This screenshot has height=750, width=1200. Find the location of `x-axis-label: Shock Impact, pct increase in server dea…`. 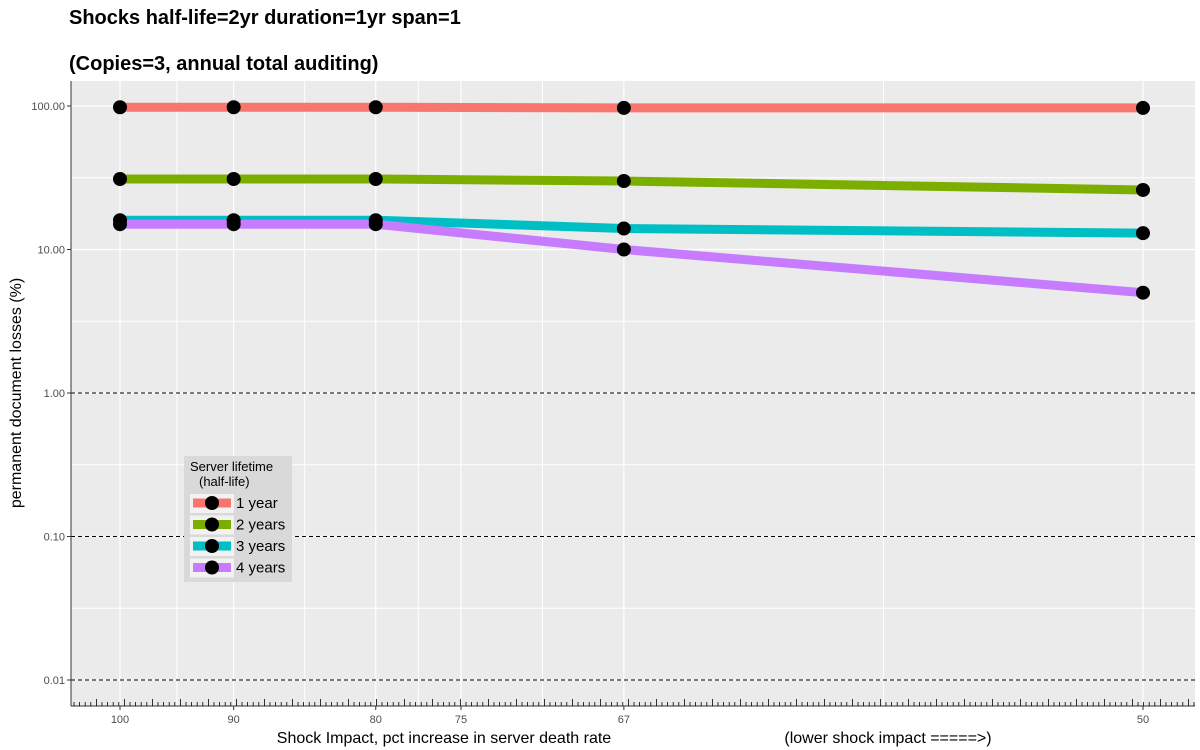

x-axis-label: Shock Impact, pct increase in server dea… is located at coordinates (444, 738).